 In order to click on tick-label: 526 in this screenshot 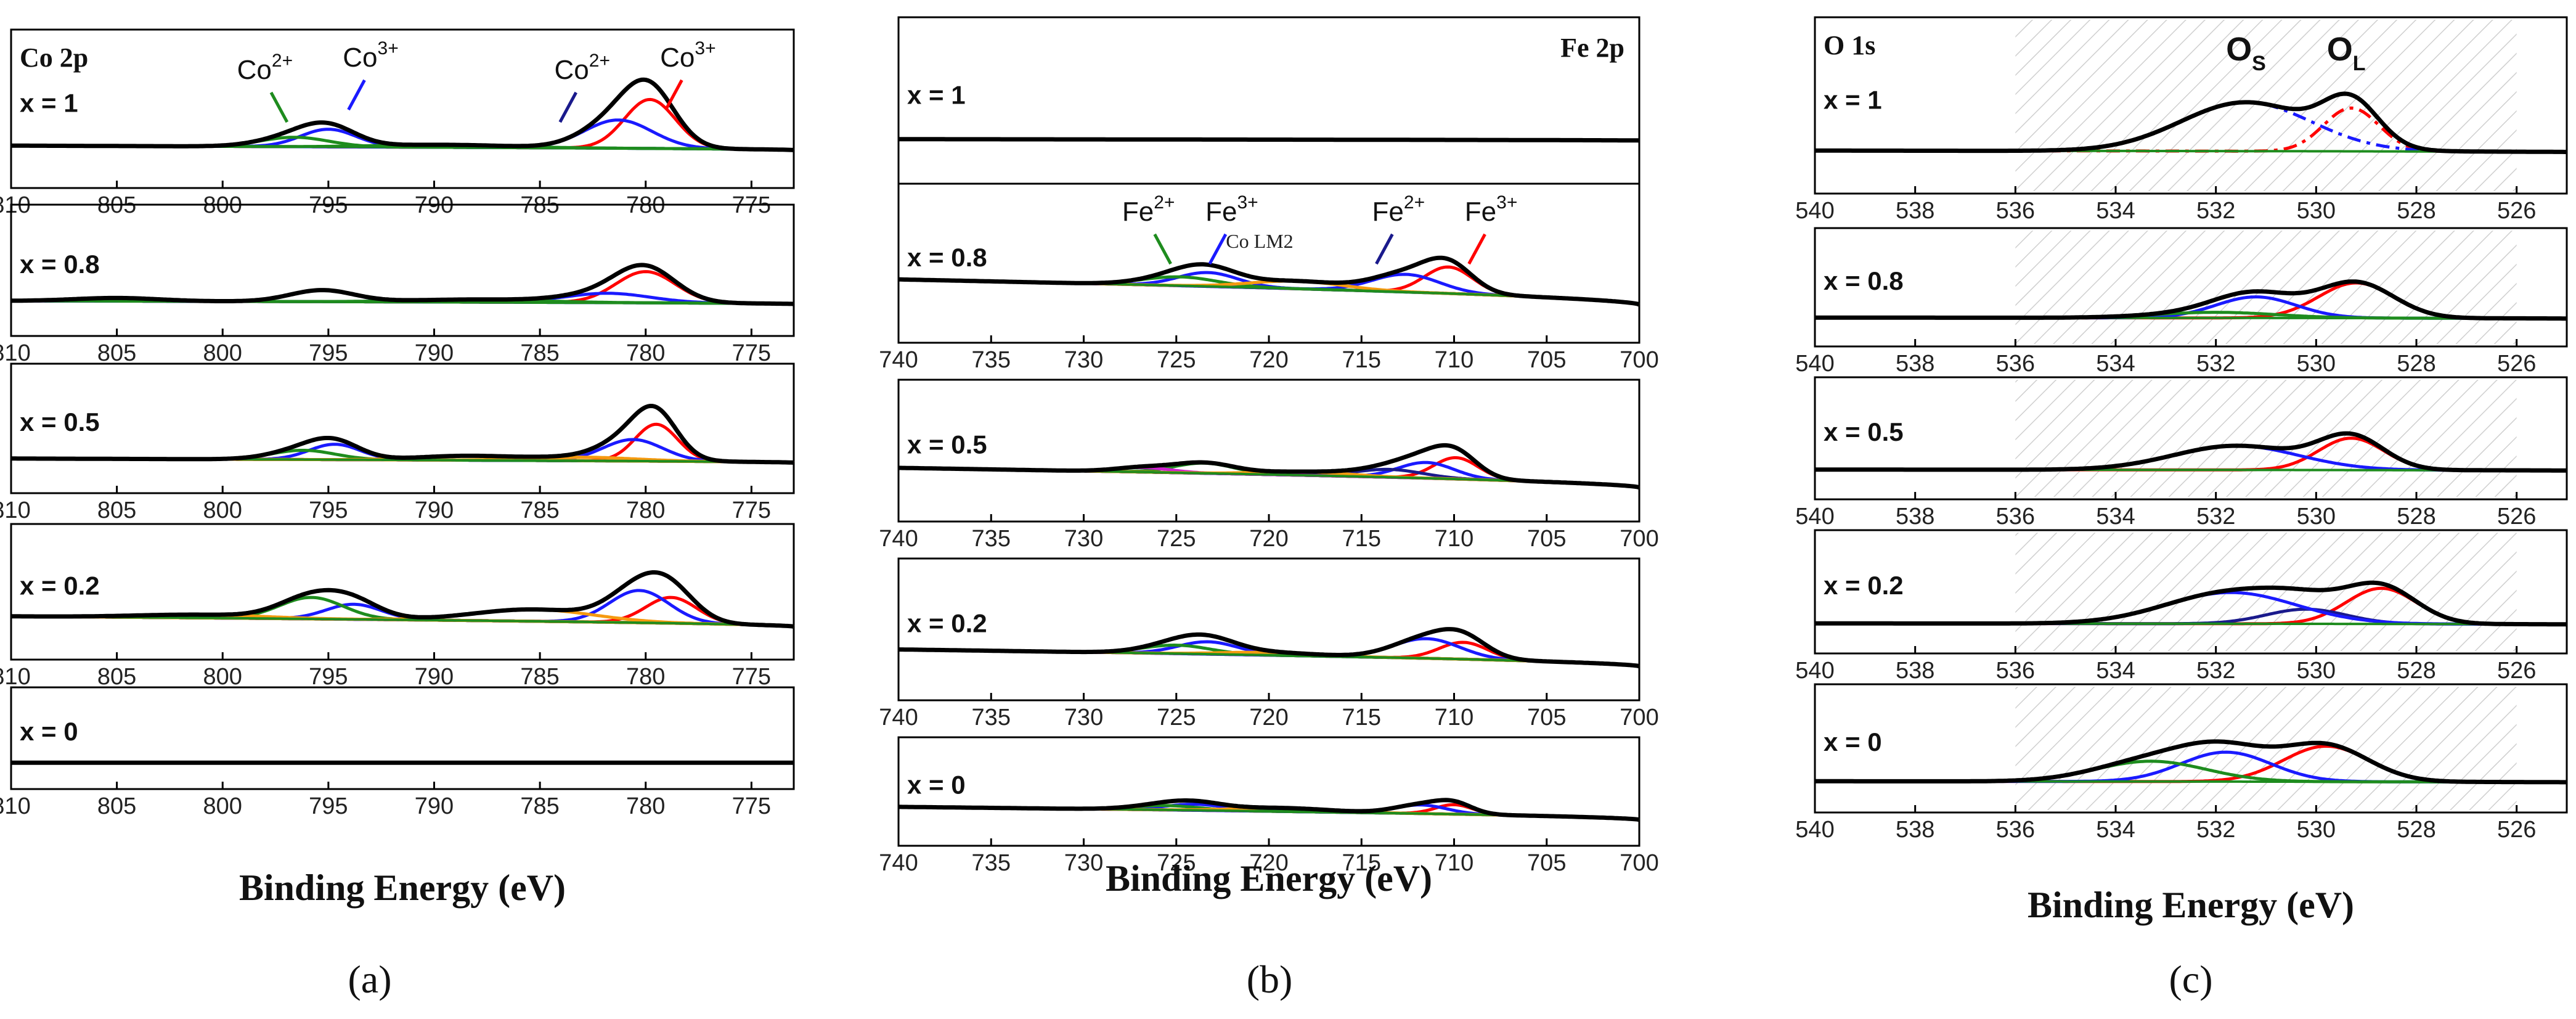, I will do `click(2516, 517)`.